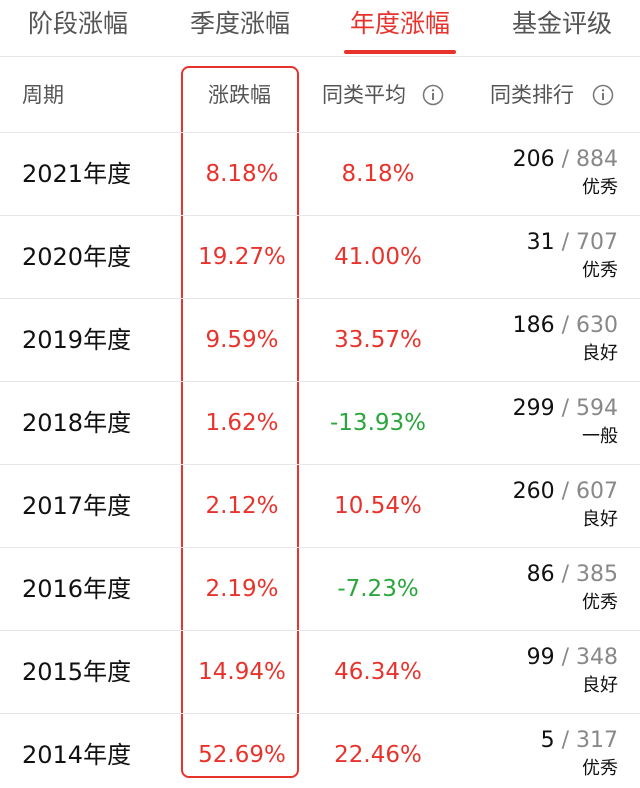  Describe the element at coordinates (378, 672) in the screenshot. I see `average: 46.34%` at that location.